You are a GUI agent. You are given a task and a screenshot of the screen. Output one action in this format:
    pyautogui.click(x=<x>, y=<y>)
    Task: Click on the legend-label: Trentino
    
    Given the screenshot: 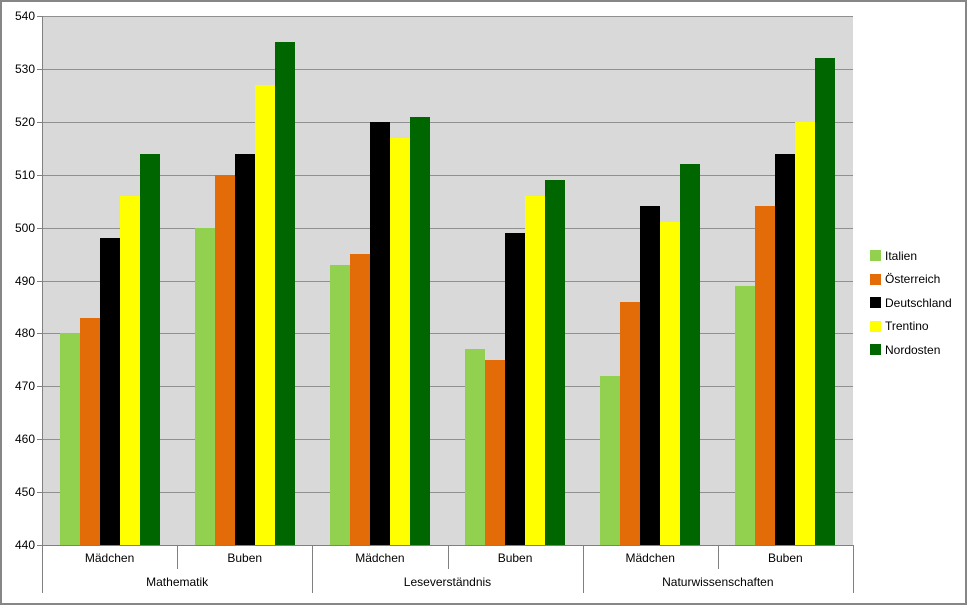 What is the action you would take?
    pyautogui.click(x=907, y=326)
    